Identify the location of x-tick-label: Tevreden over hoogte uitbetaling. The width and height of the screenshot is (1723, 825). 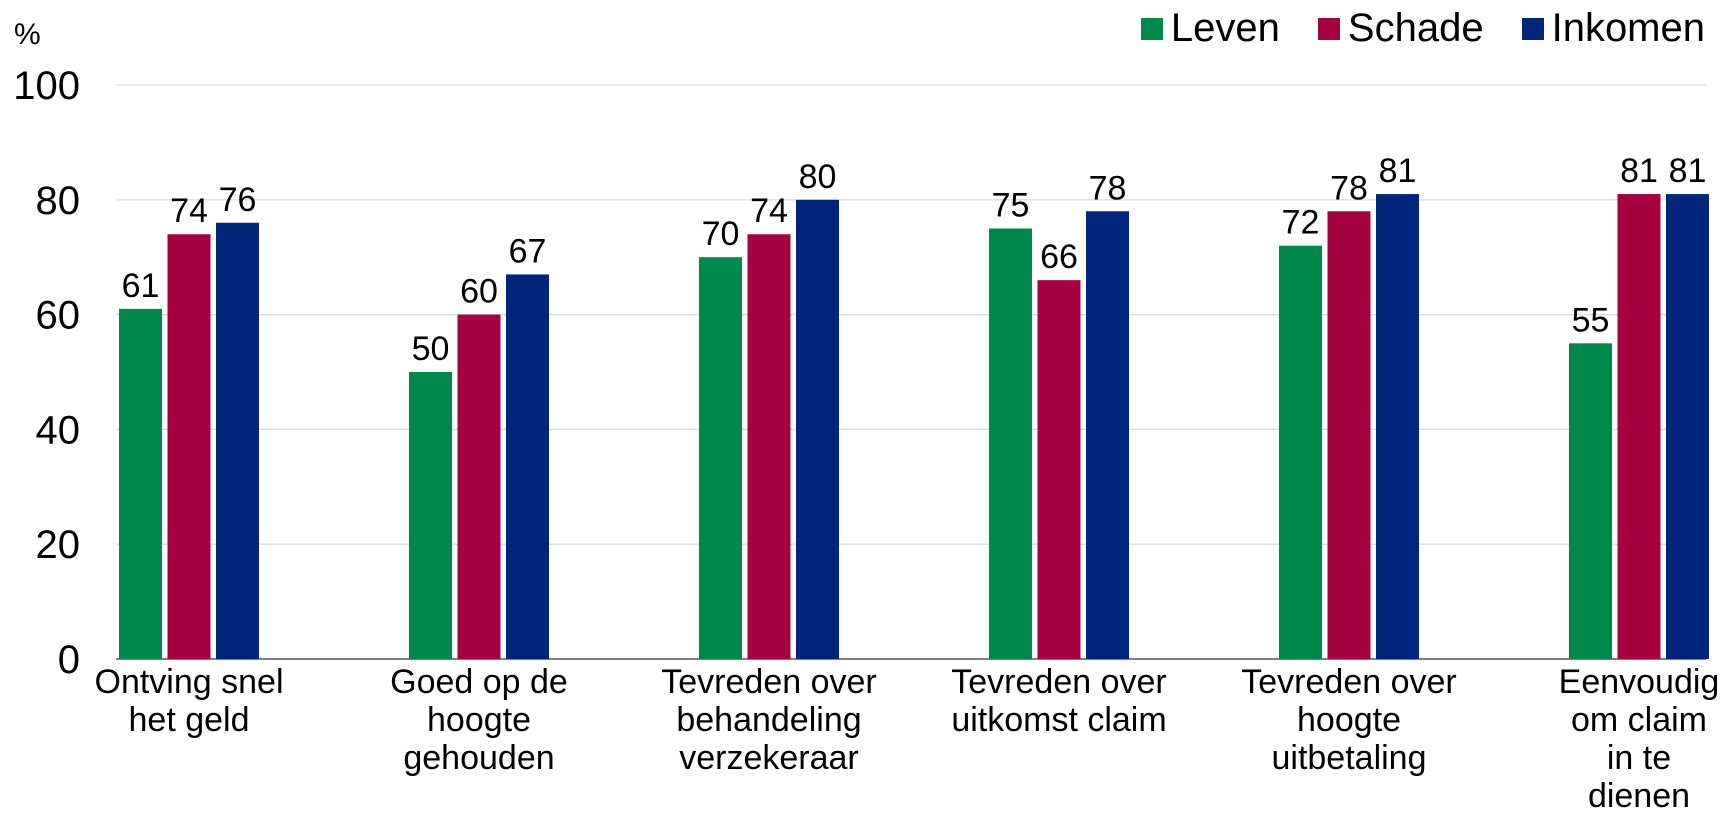
(1349, 720).